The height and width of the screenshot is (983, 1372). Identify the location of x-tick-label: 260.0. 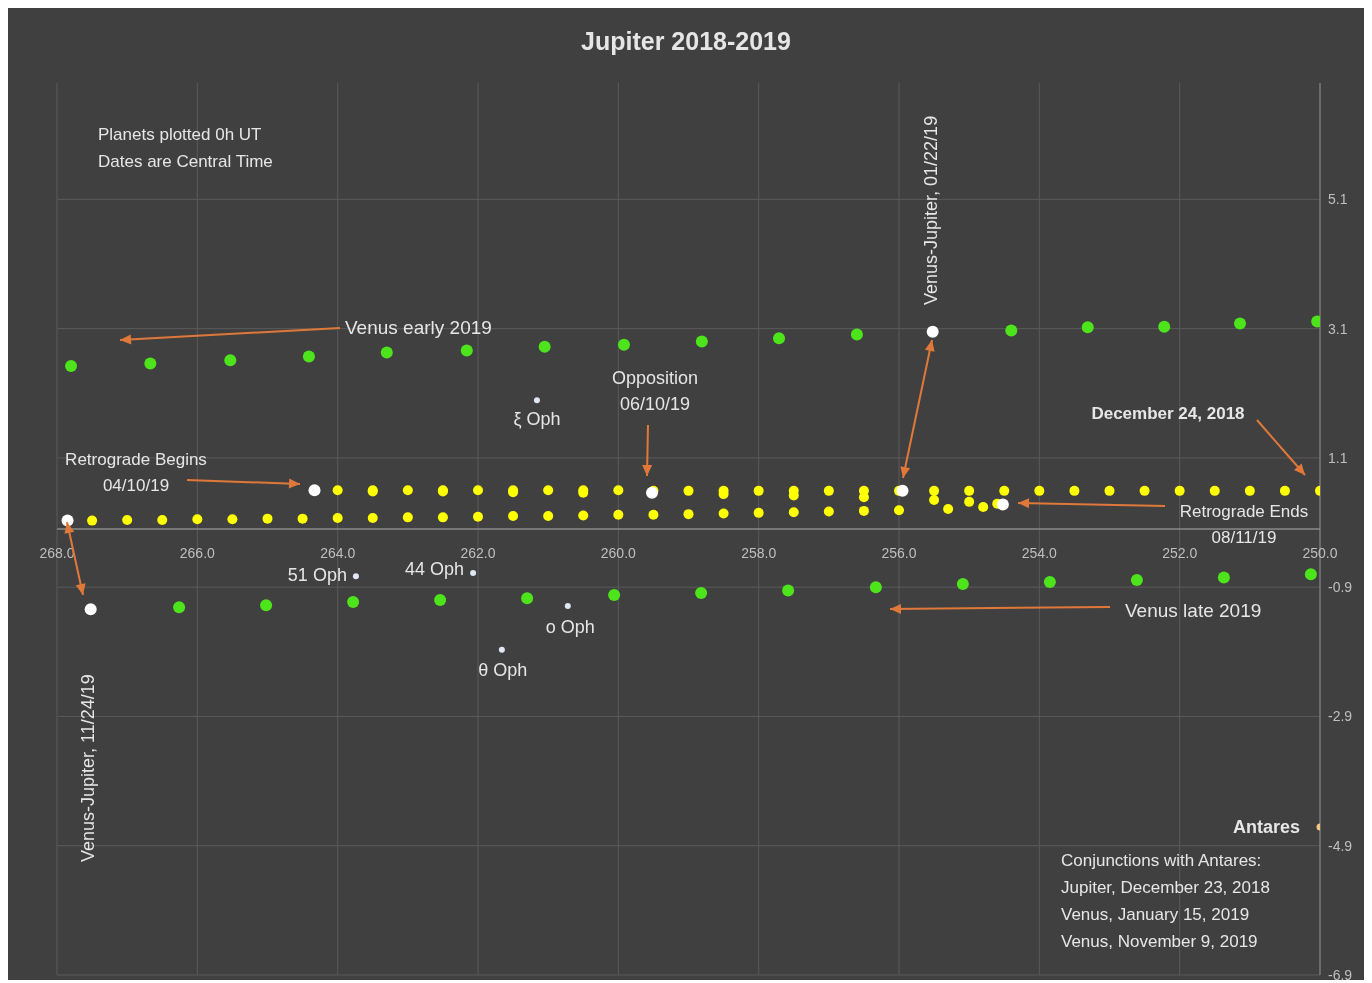
(618, 553).